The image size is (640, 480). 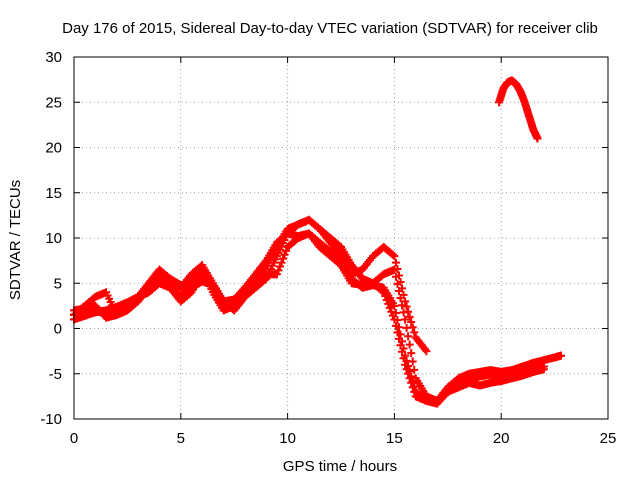 What do you see at coordinates (74, 438) in the screenshot?
I see `x-tick-label: 0` at bounding box center [74, 438].